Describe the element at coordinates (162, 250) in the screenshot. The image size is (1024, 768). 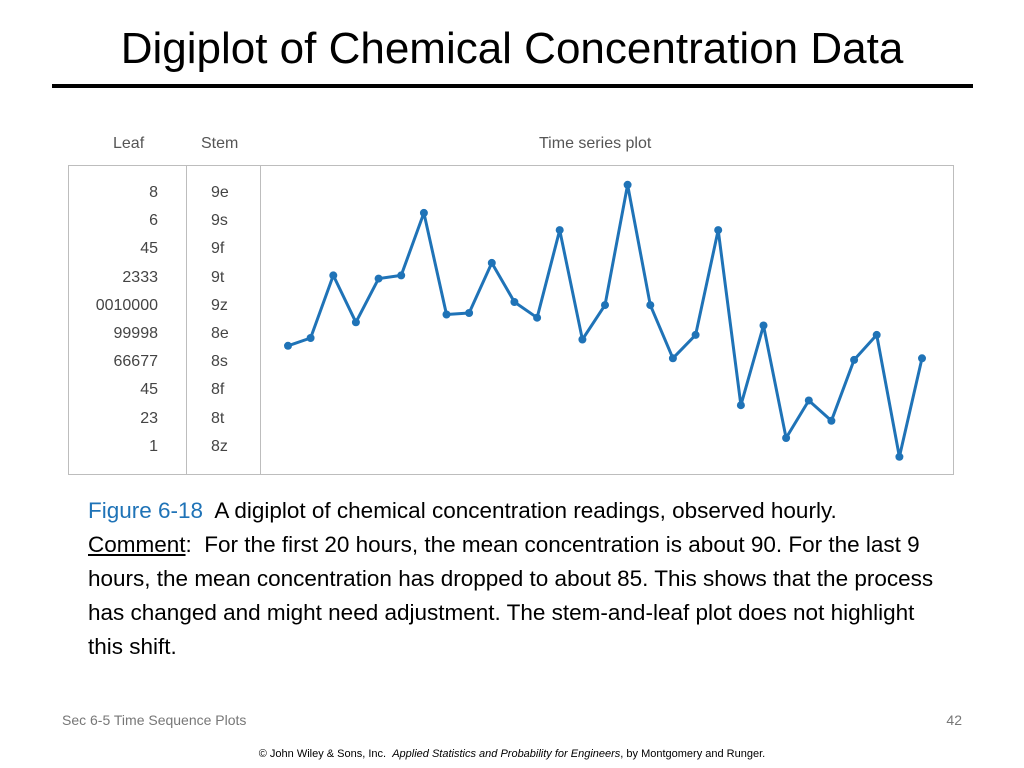
I see `stem-leaf-row: 45 9f` at that location.